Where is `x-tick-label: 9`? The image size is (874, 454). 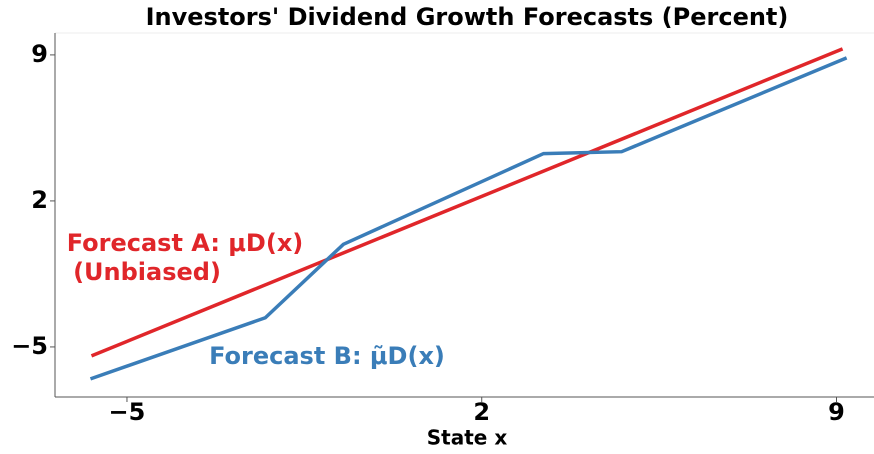
x-tick-label: 9 is located at coordinates (836, 412).